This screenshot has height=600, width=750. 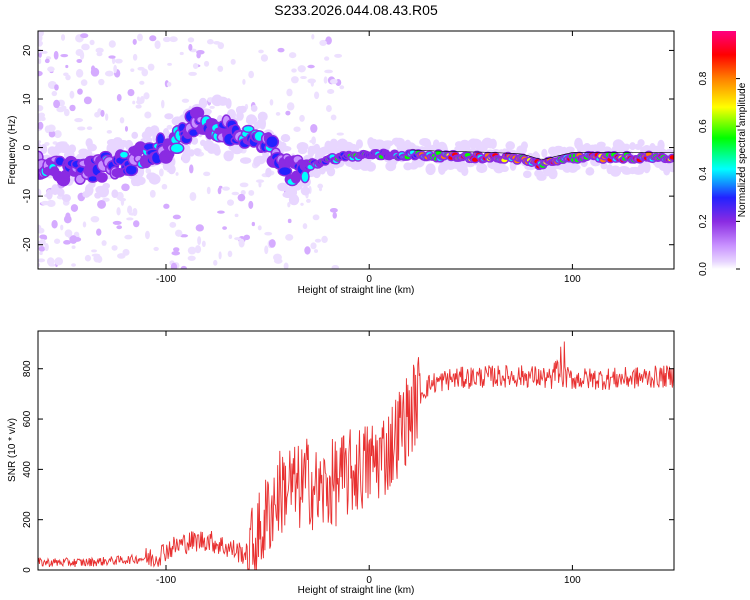 I want to click on spectrogram-ytick-label: 20, so click(x=27, y=50).